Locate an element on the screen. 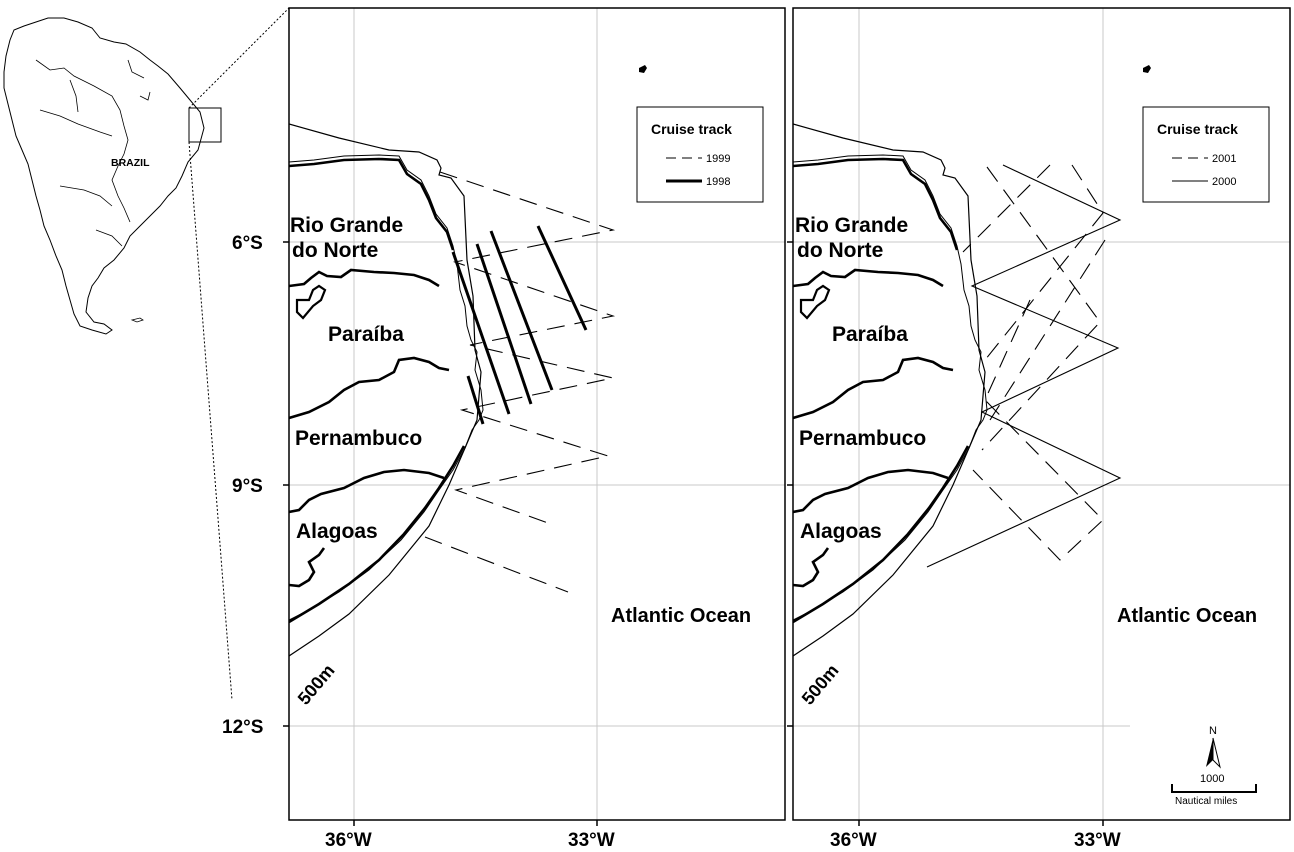 This screenshot has width=1294, height=852. tracks-1999 is located at coordinates (520, 382).